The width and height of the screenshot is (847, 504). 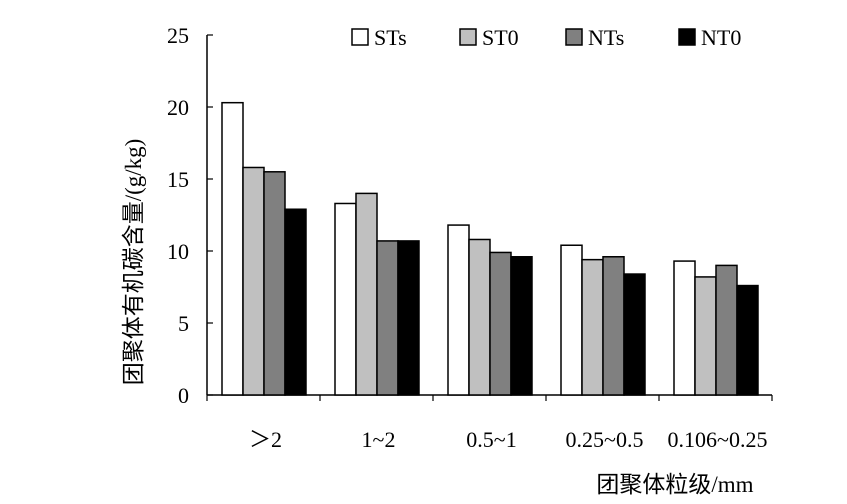 I want to click on legend-label-NTs: NTs, so click(x=606, y=37).